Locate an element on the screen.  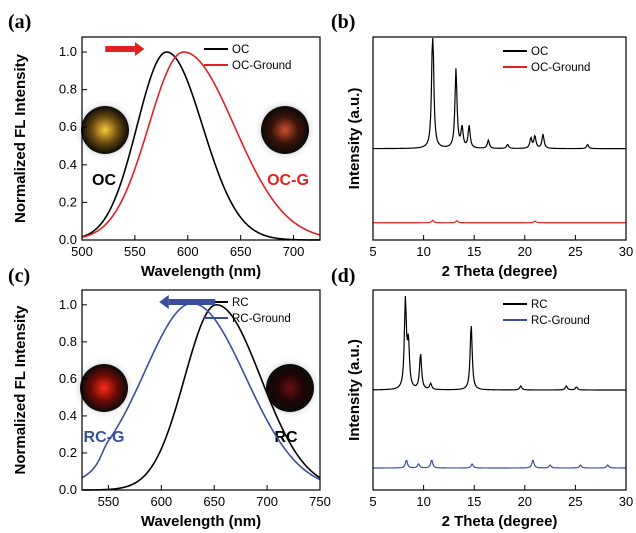
inset-label: OC is located at coordinates (104, 180).